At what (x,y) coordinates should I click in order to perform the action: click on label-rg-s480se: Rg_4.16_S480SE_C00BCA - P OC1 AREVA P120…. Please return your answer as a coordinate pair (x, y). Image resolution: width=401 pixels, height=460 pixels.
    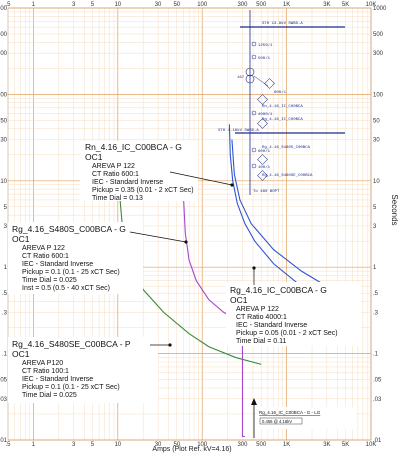
    Looking at the image, I should click on (90, 370).